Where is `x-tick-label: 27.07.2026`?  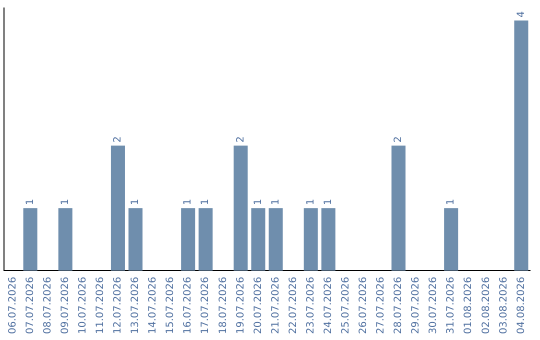 x-tick-label: 27.07.2026 is located at coordinates (381, 305).